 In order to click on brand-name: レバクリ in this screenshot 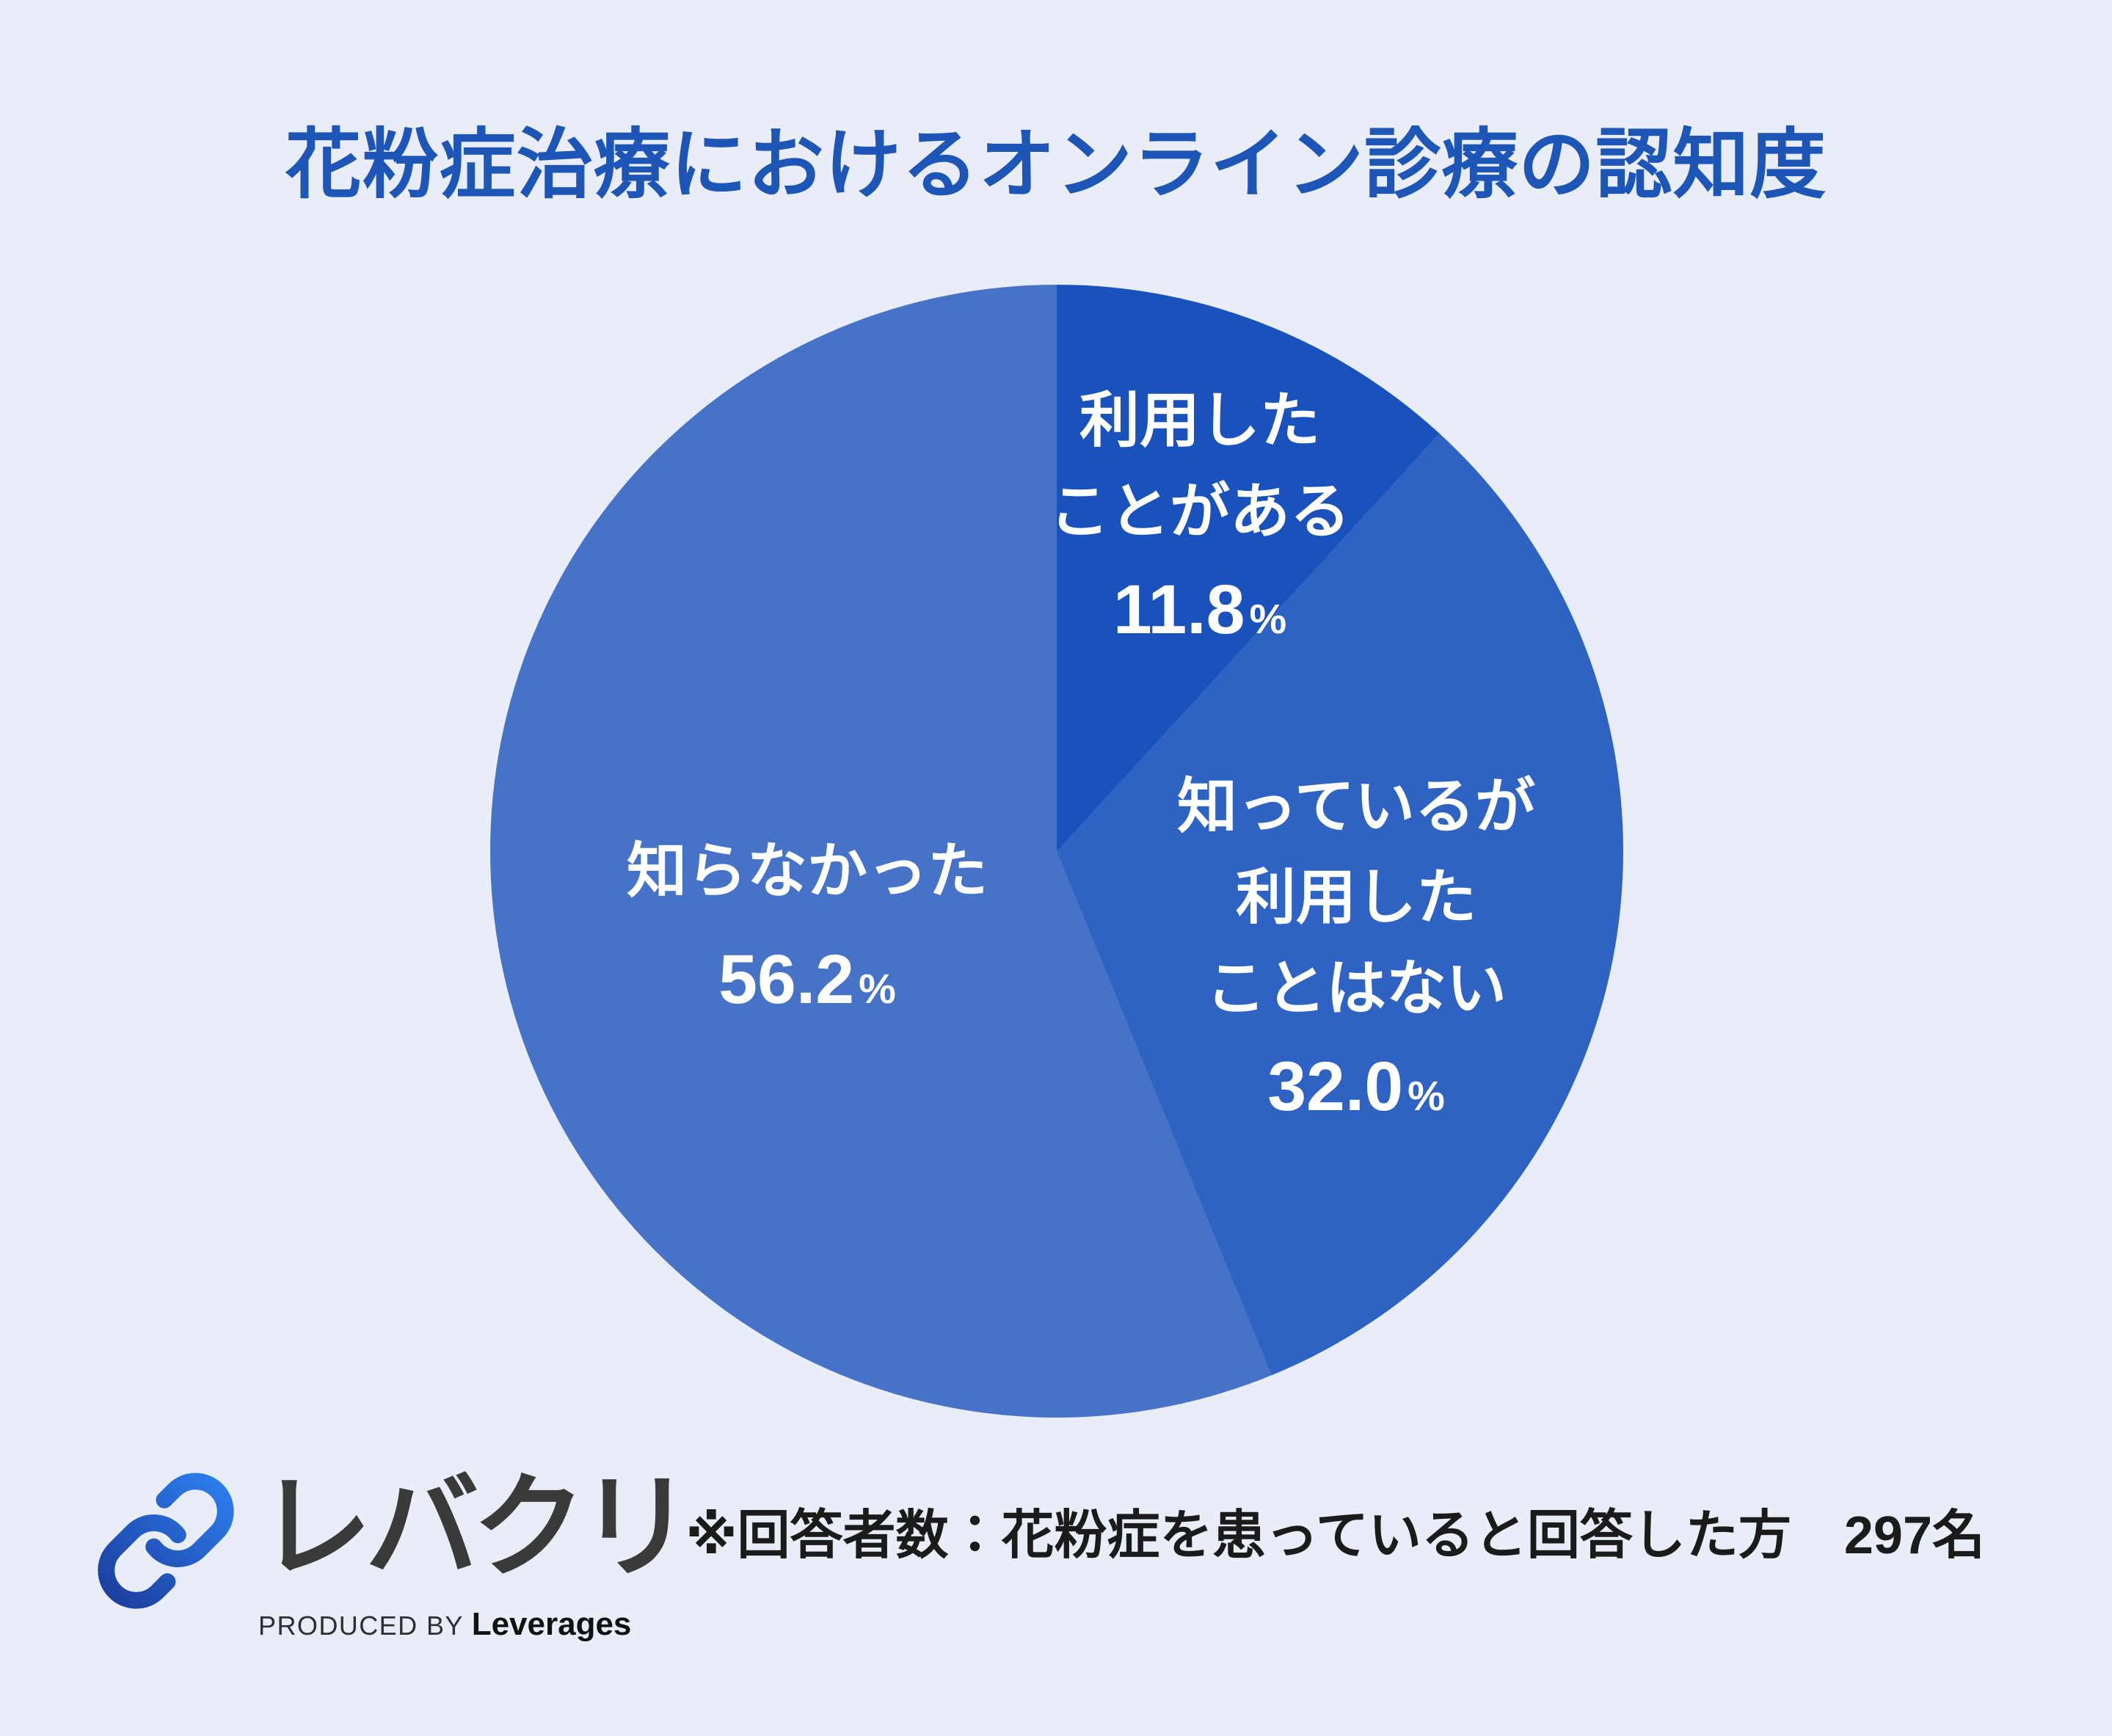, I will do `click(475, 1527)`.